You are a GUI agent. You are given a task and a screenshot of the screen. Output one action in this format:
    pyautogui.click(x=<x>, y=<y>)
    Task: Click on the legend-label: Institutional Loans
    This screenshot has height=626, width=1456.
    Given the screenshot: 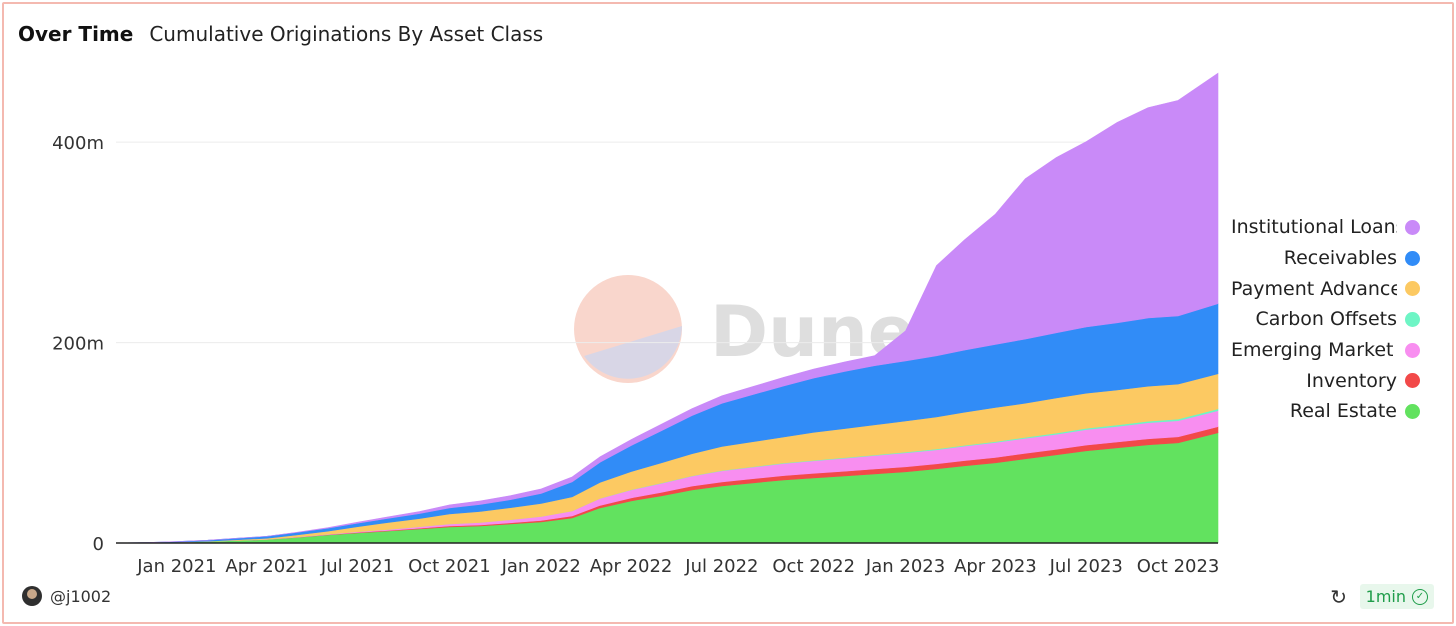 What is the action you would take?
    pyautogui.click(x=1314, y=227)
    